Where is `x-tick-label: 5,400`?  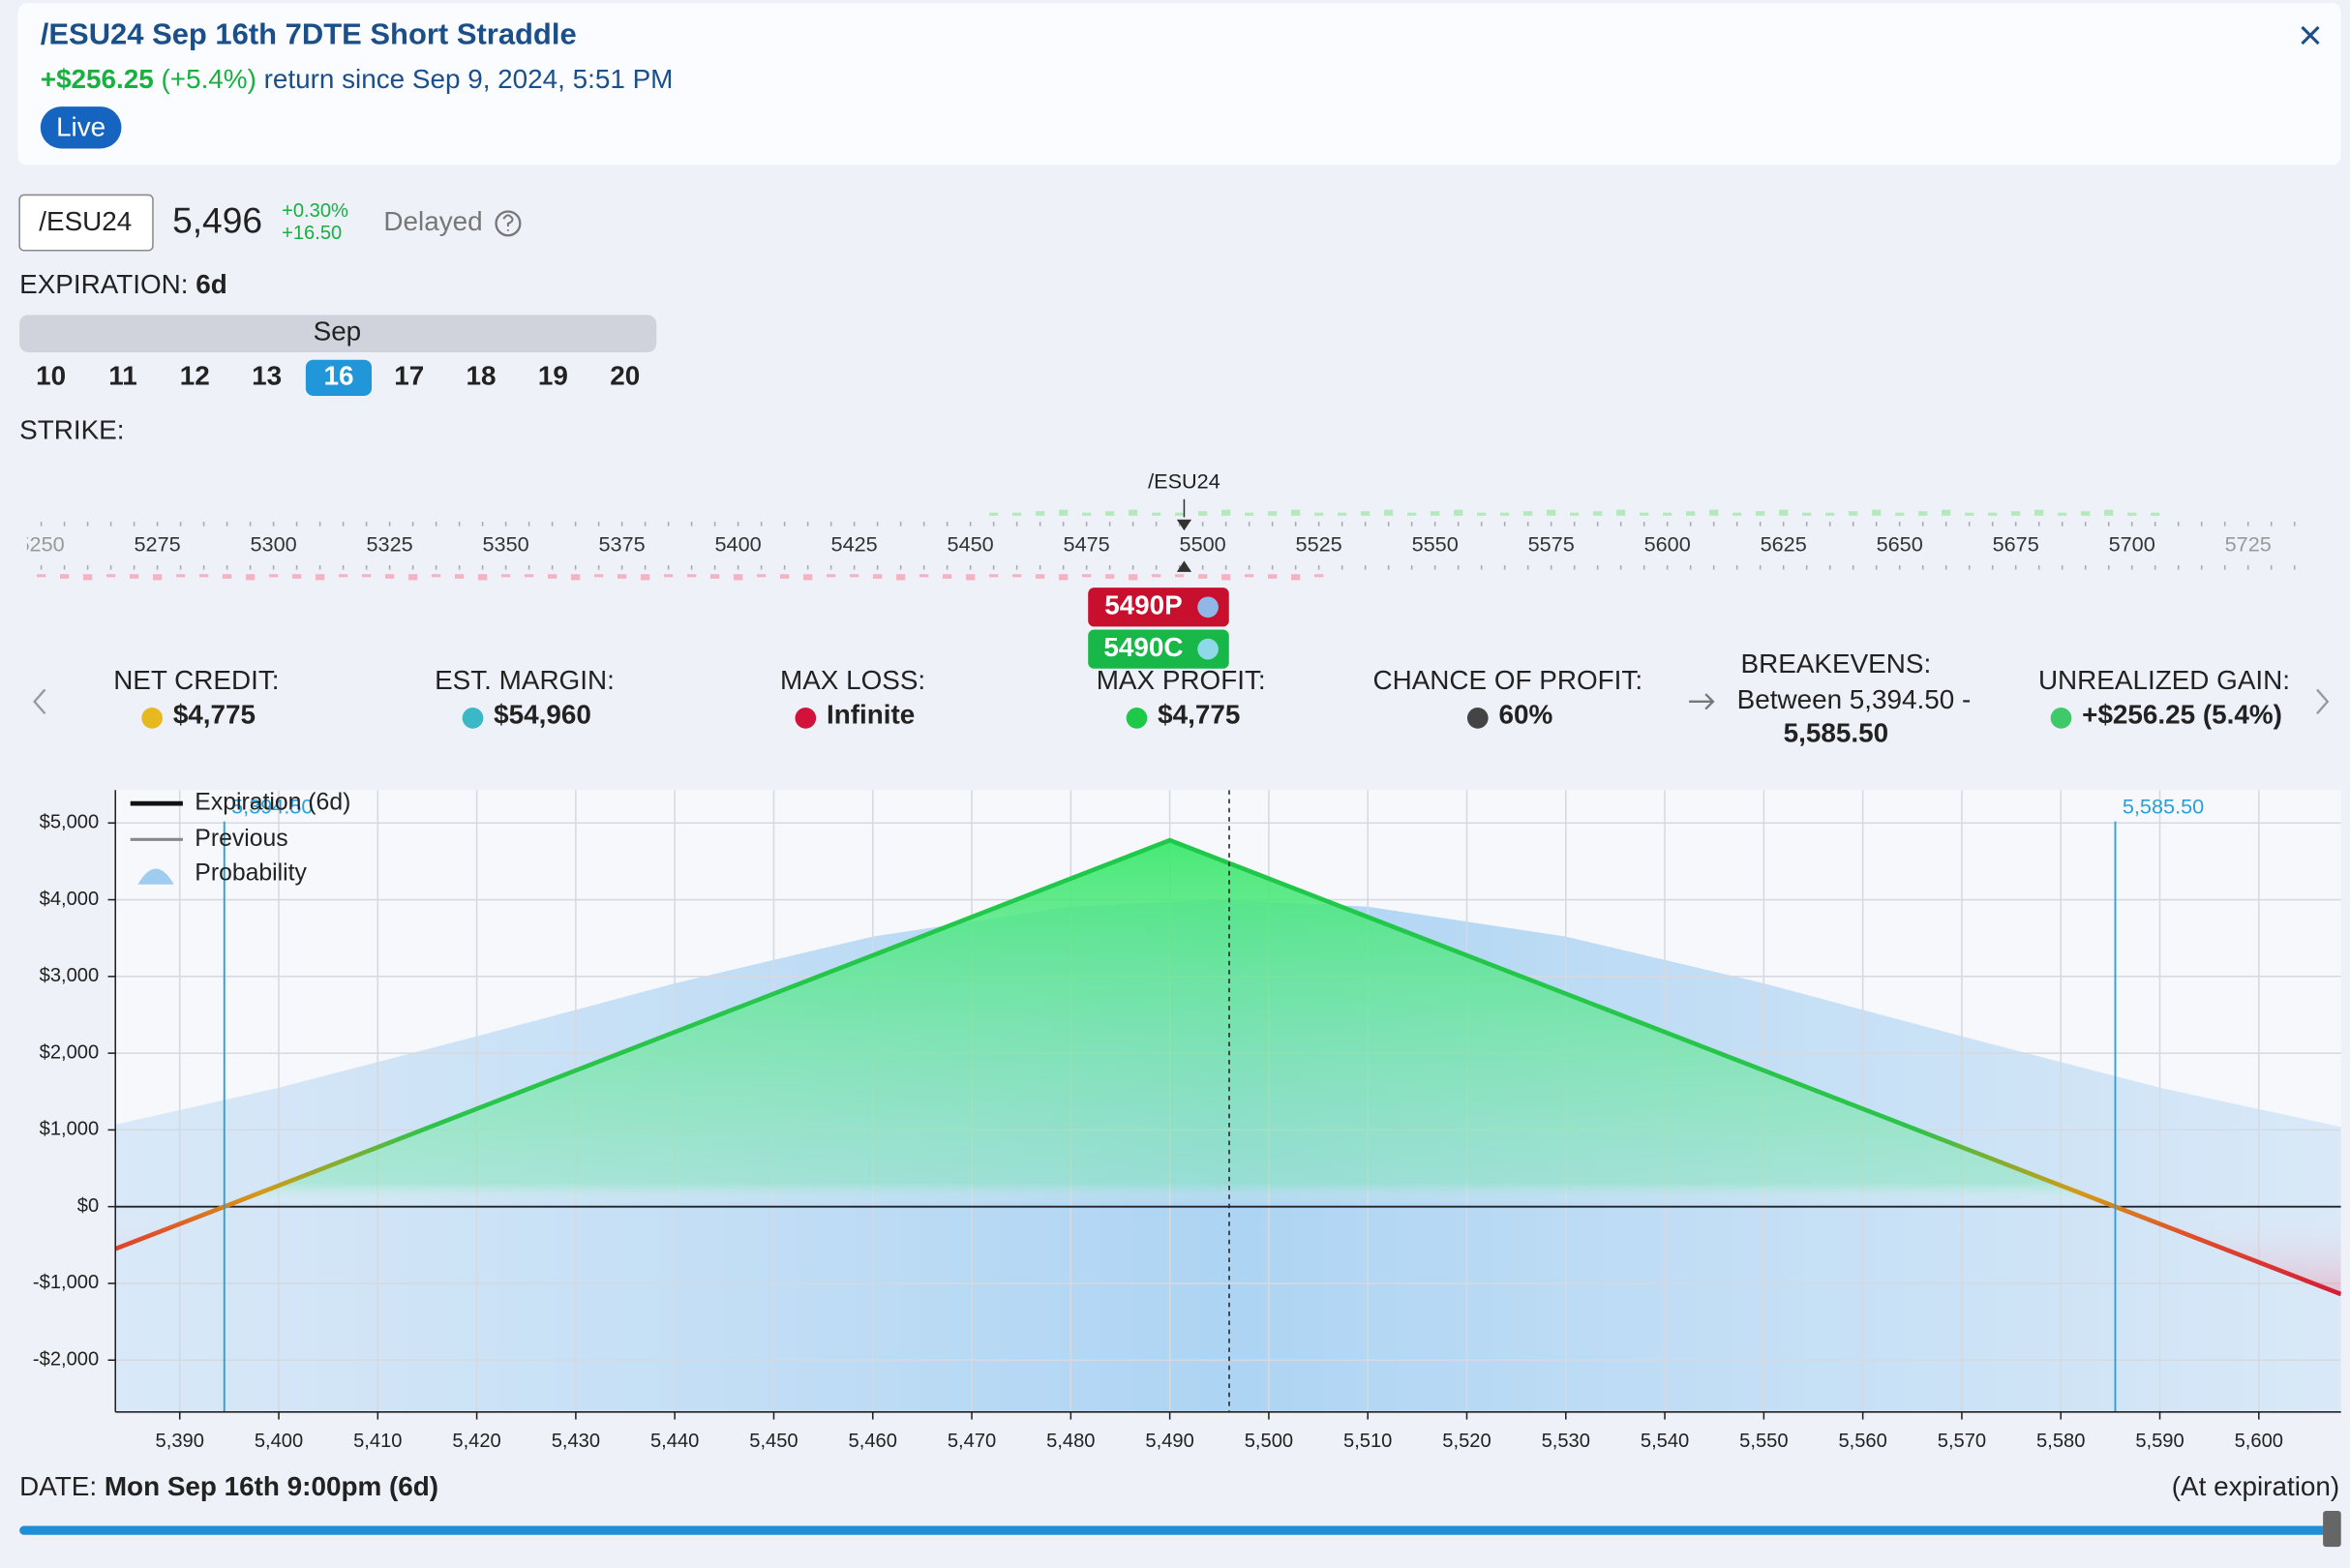
x-tick-label: 5,400 is located at coordinates (279, 1441).